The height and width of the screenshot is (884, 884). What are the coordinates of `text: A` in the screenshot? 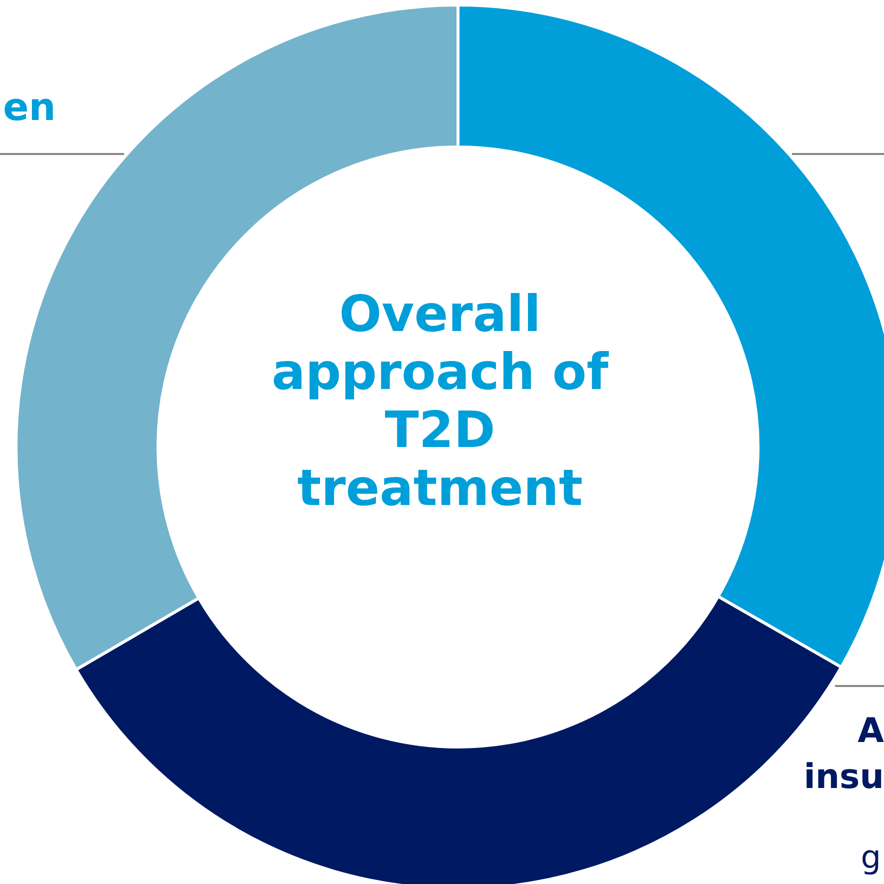 It's located at (871, 731).